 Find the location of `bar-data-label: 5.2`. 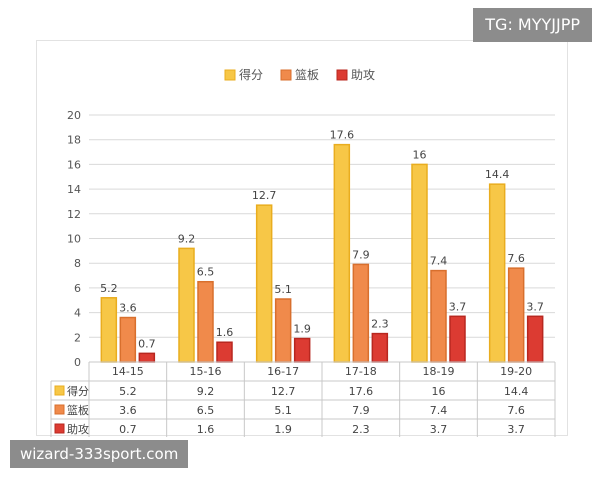

bar-data-label: 5.2 is located at coordinates (109, 288).